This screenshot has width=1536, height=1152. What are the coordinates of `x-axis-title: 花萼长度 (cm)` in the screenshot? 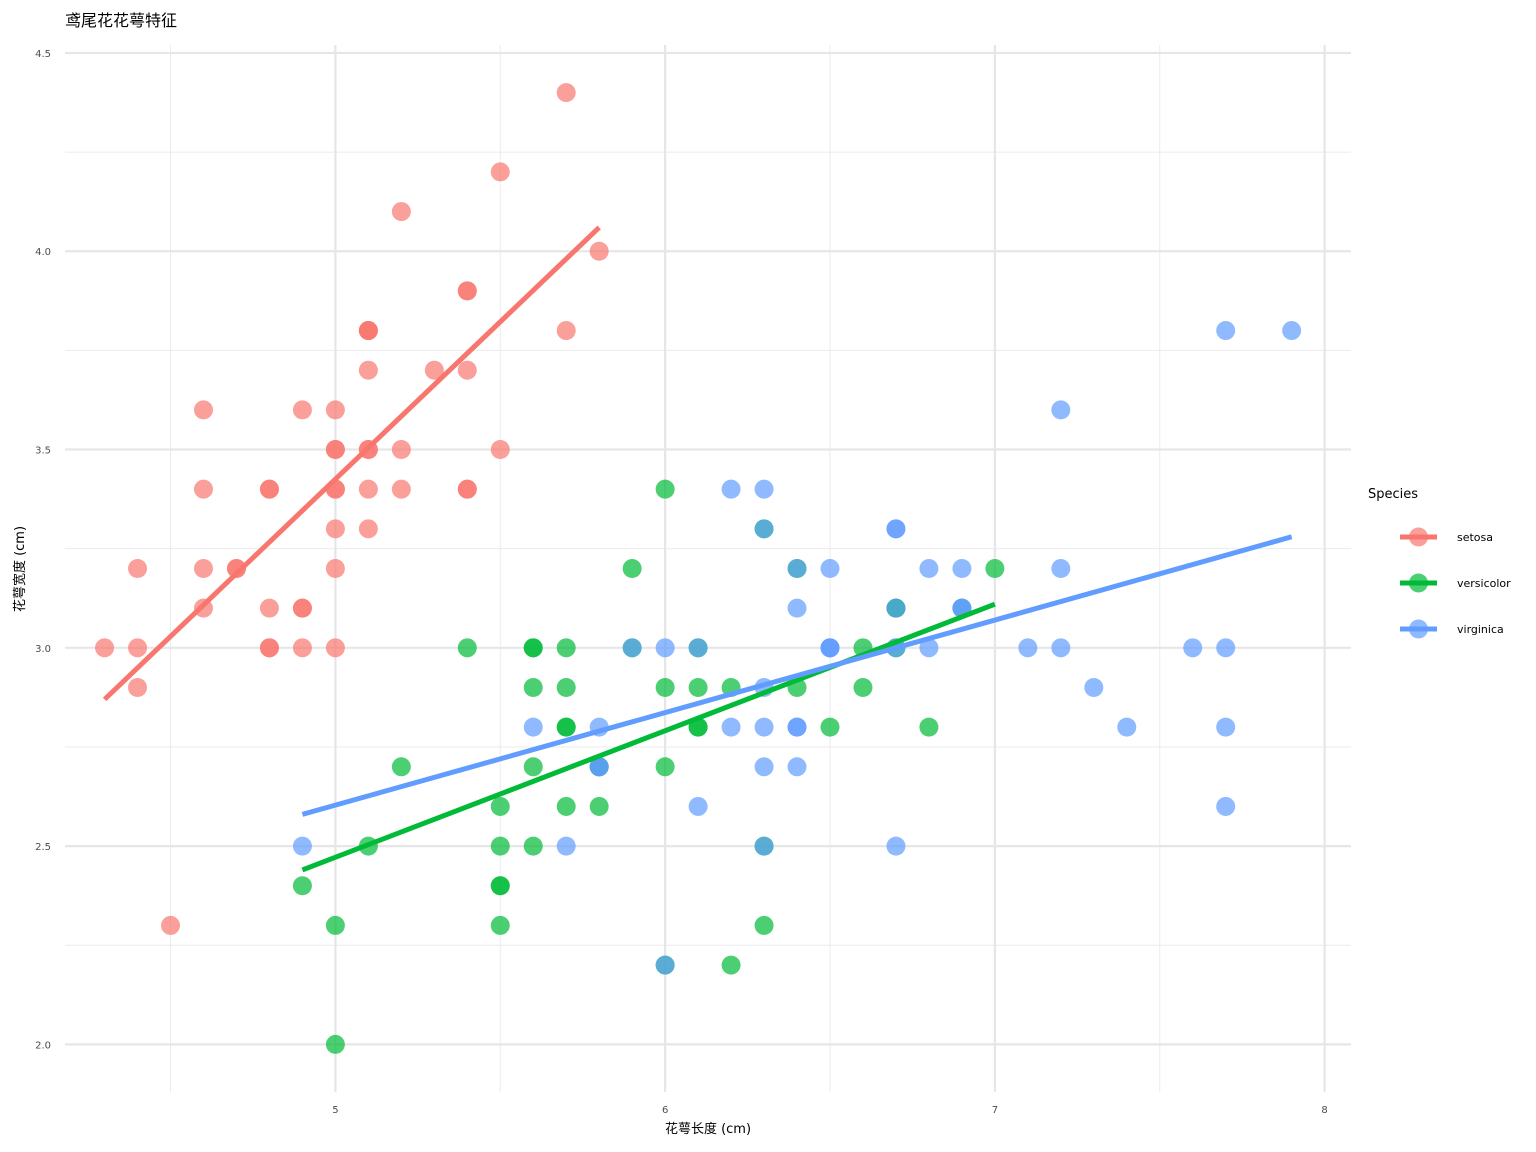 It's located at (708, 1129).